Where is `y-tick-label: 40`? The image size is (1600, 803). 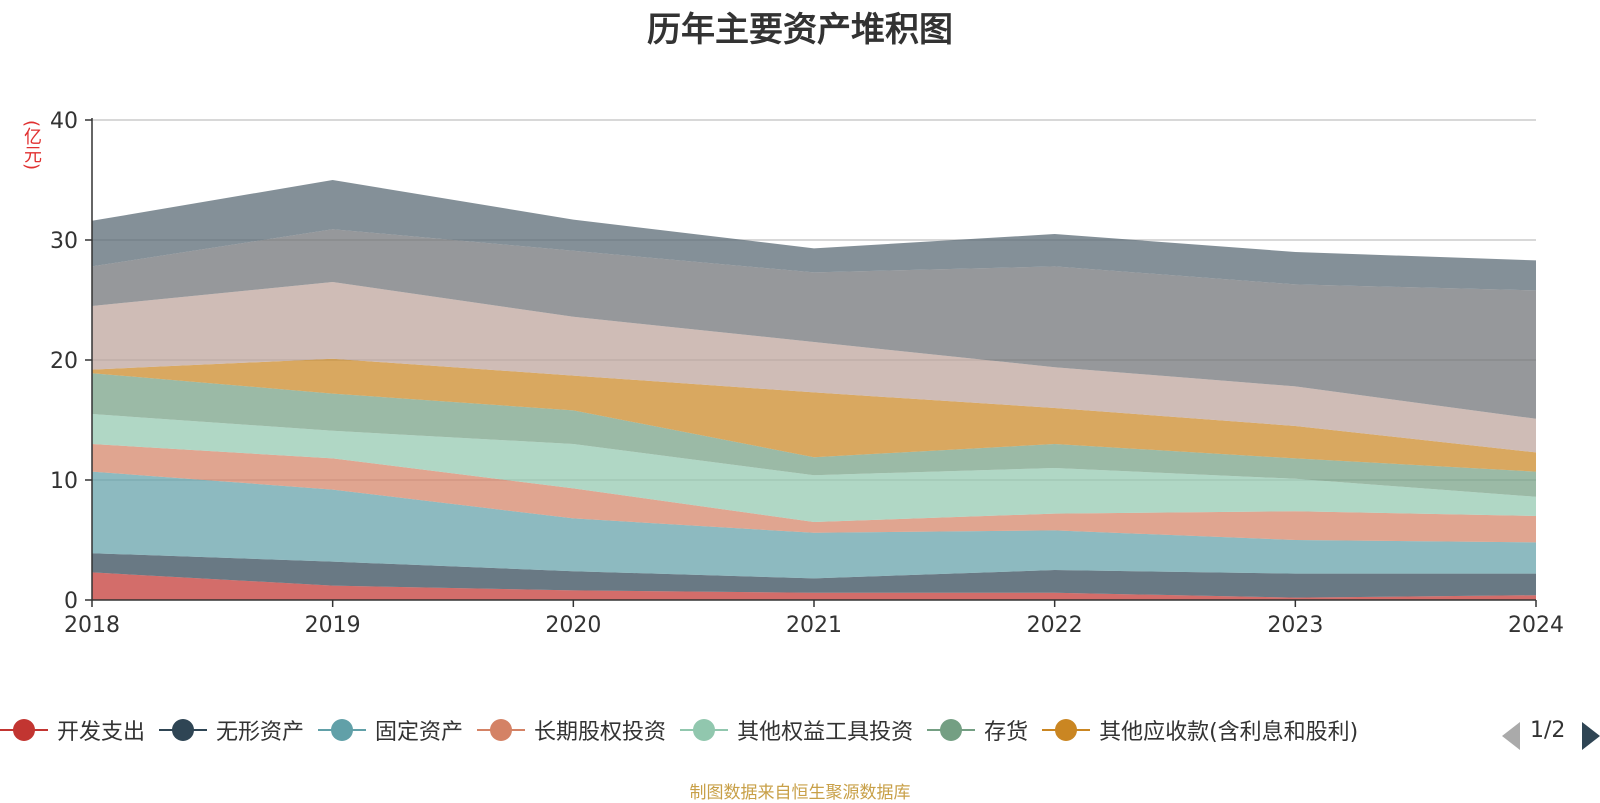
y-tick-label: 40 is located at coordinates (64, 121).